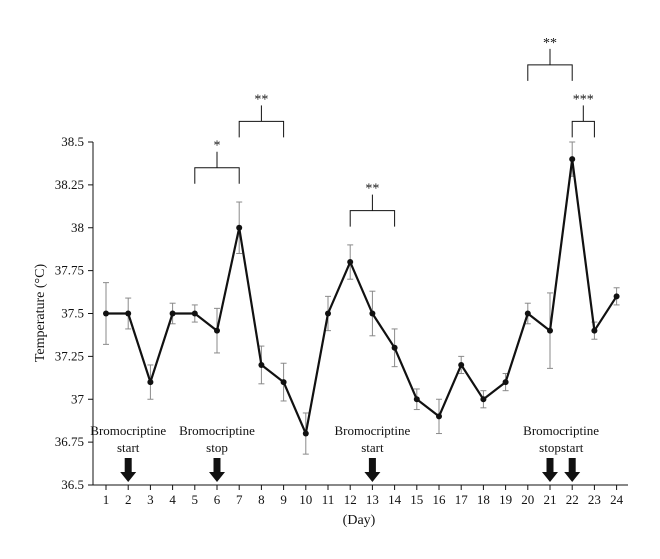 Image resolution: width=660 pixels, height=559 pixels. Describe the element at coordinates (261, 99) in the screenshot. I see `significance-label-1: **` at that location.